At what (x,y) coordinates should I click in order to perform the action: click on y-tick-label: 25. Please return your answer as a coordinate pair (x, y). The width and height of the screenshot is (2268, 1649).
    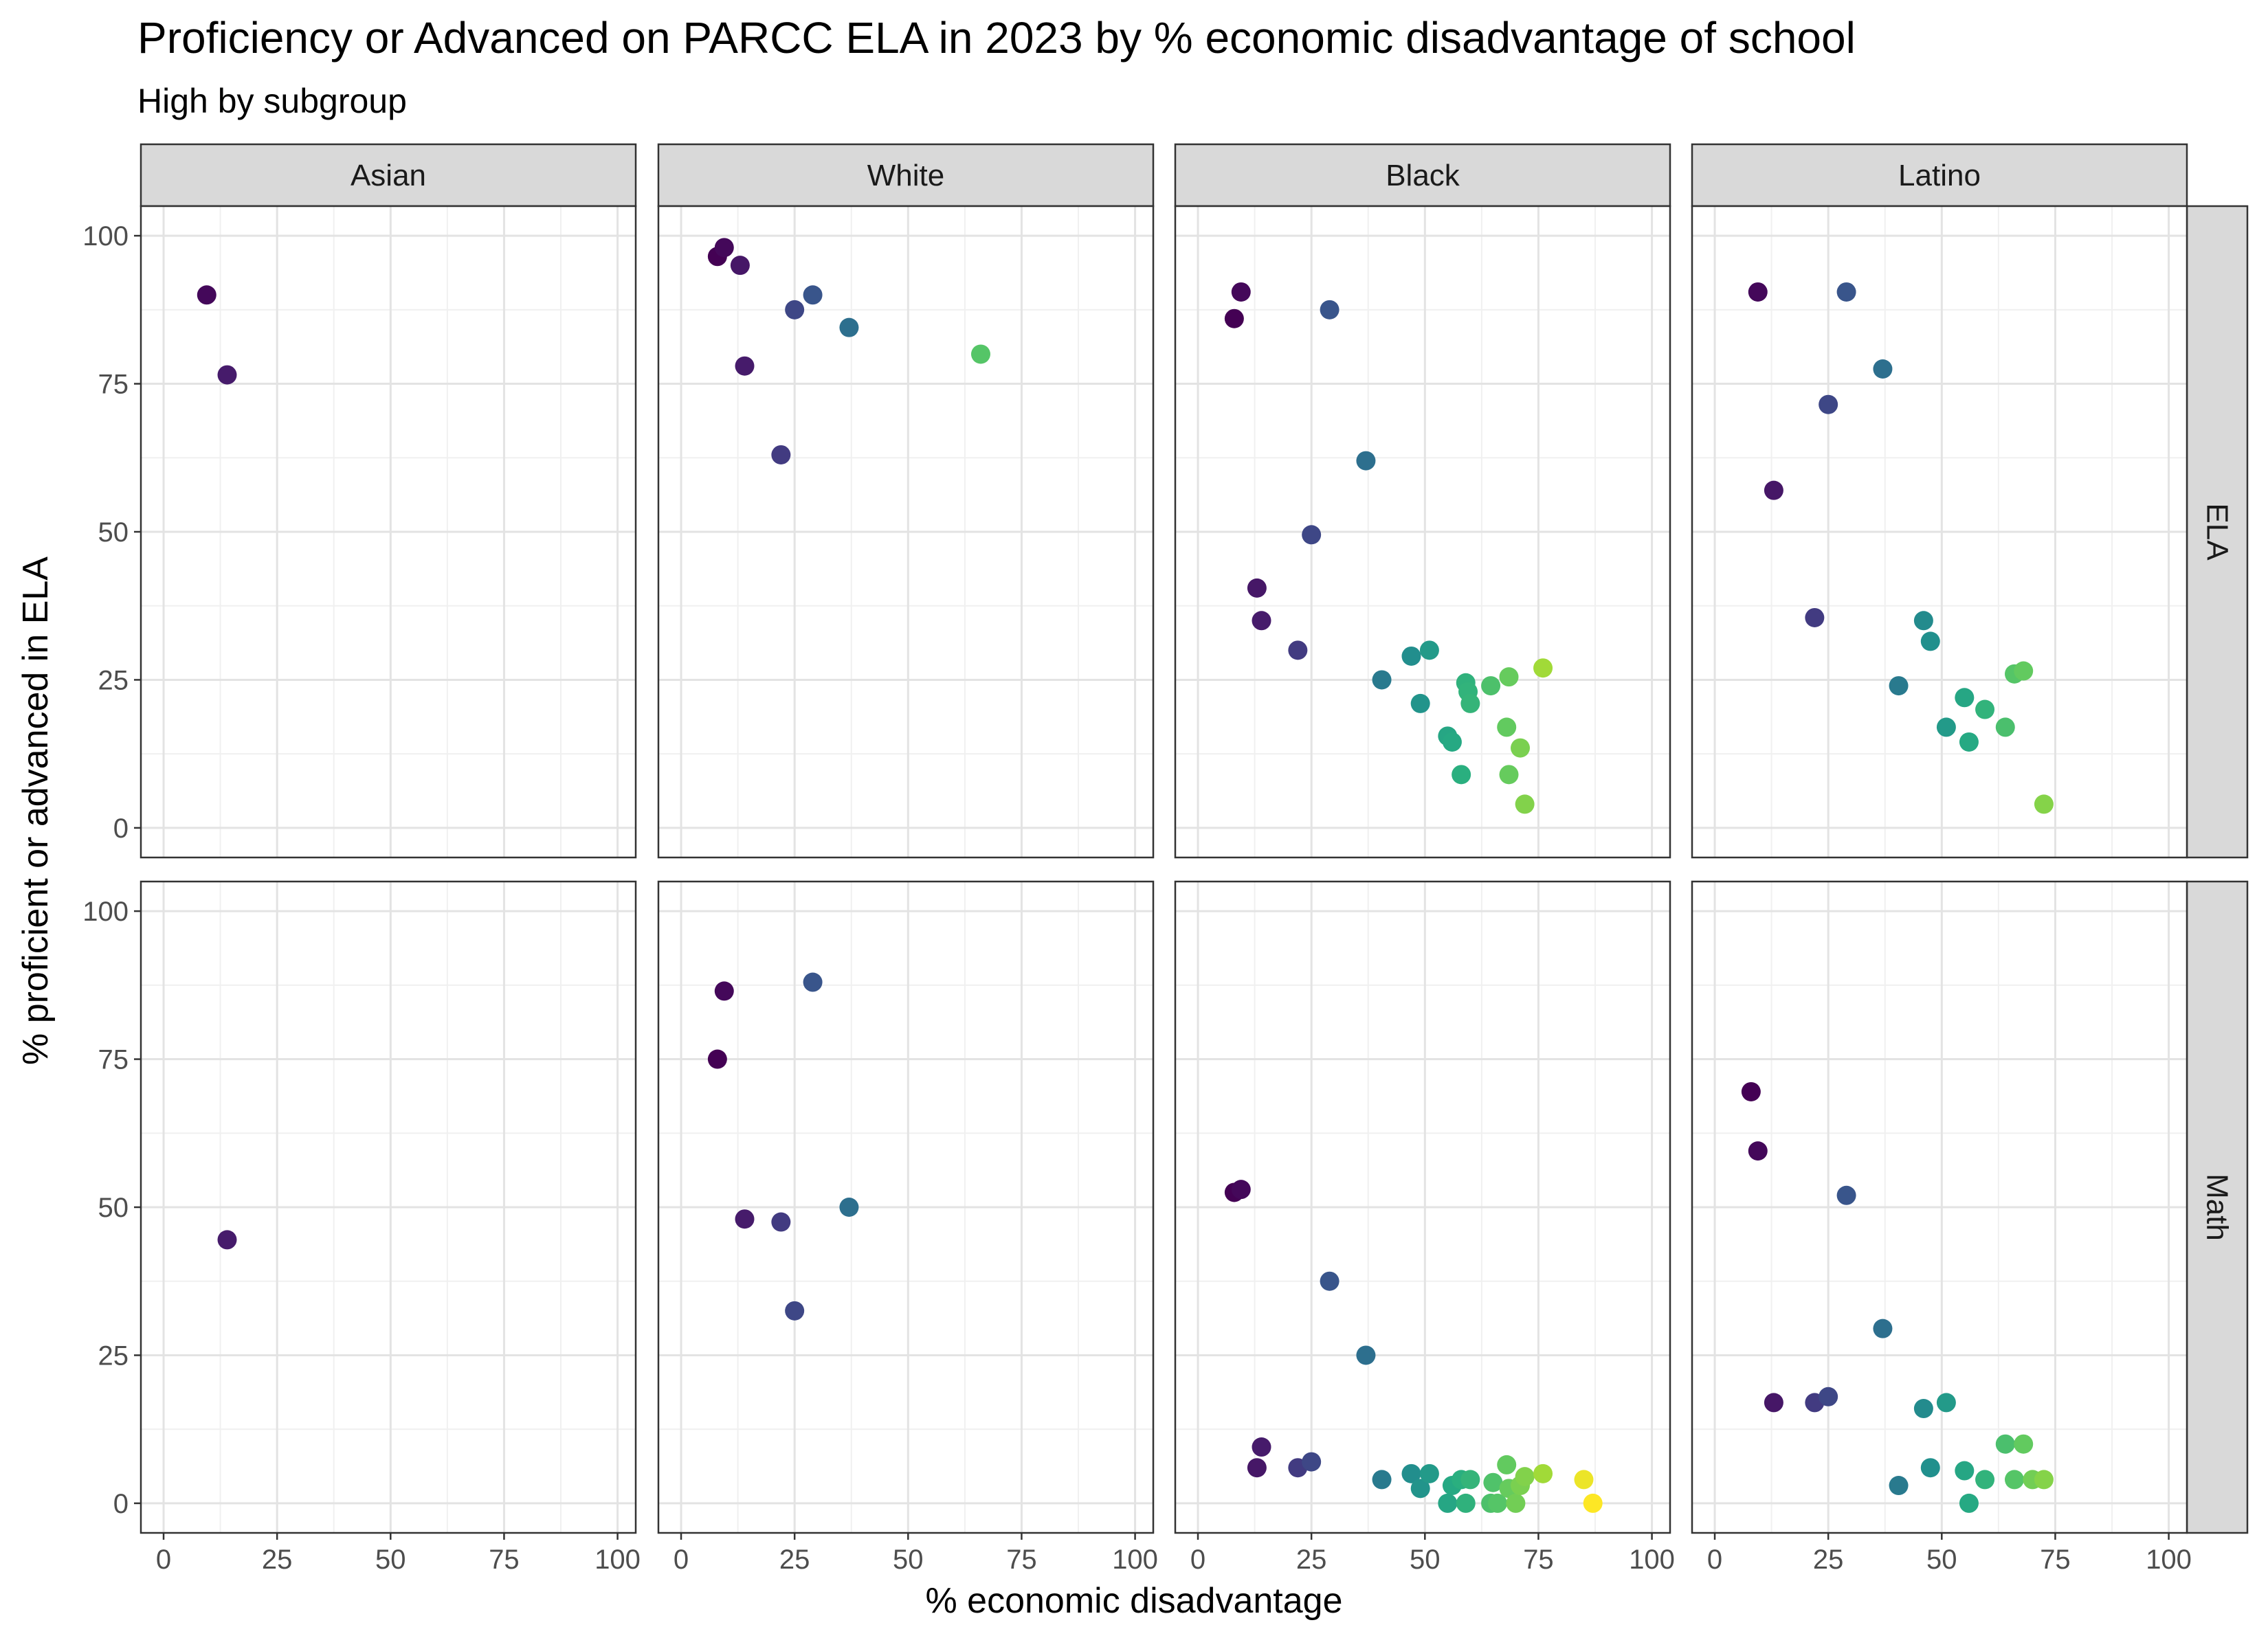
    Looking at the image, I should click on (114, 680).